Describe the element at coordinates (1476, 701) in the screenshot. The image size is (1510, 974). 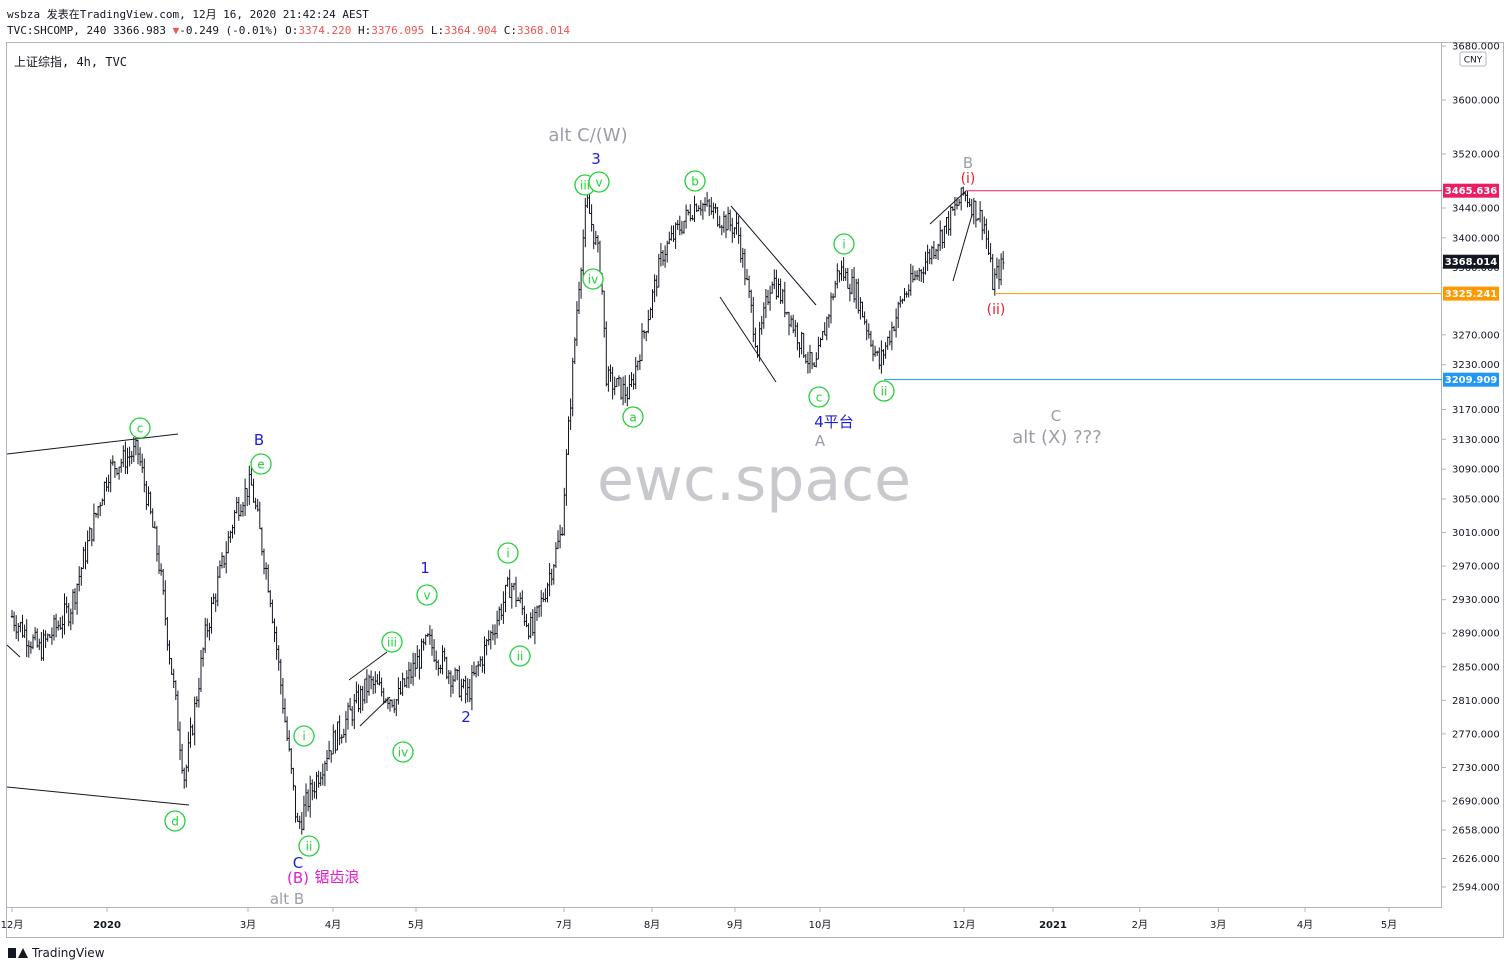
I see `y-tick-label: 2810.000` at that location.